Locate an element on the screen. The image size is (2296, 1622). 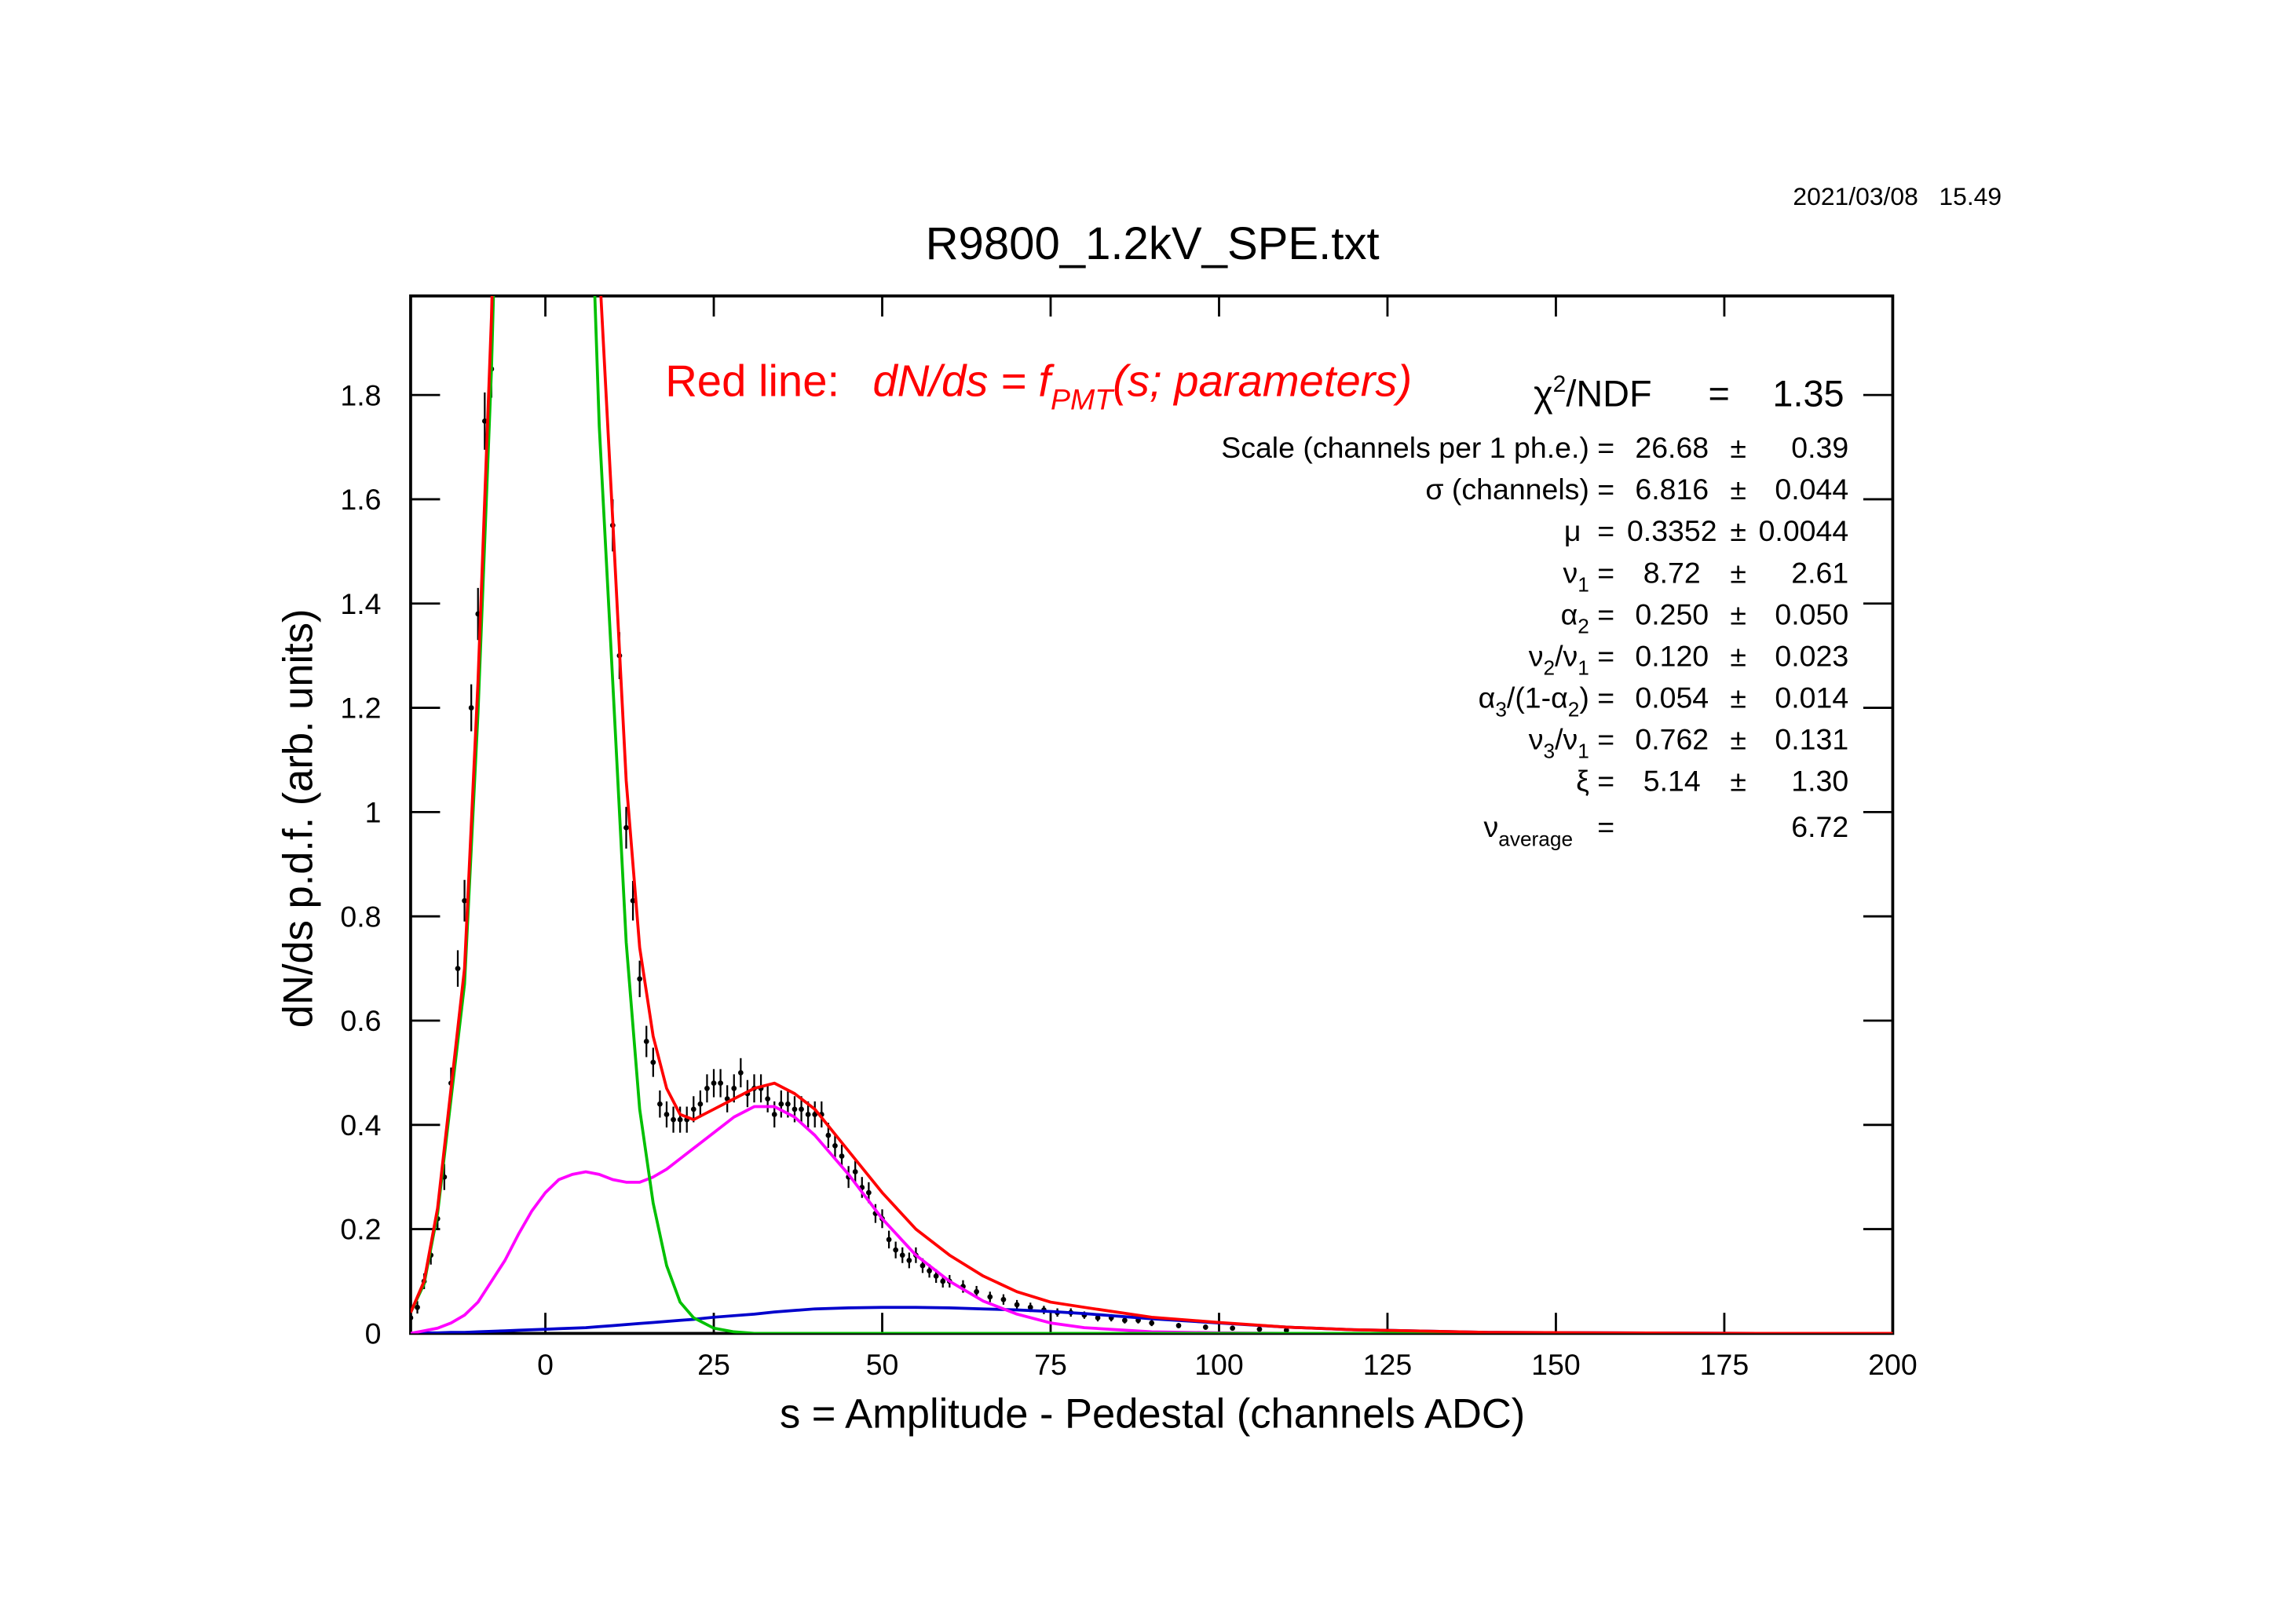
timestamp: 2021/03/08 15.49 is located at coordinates (1898, 196).